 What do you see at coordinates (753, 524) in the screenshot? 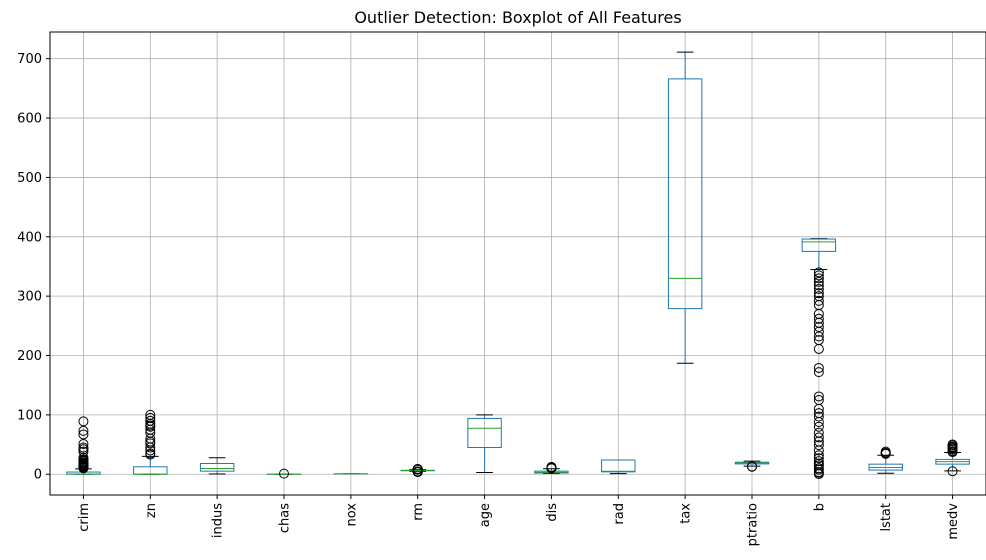
I see `x-tick-label: ptratio` at bounding box center [753, 524].